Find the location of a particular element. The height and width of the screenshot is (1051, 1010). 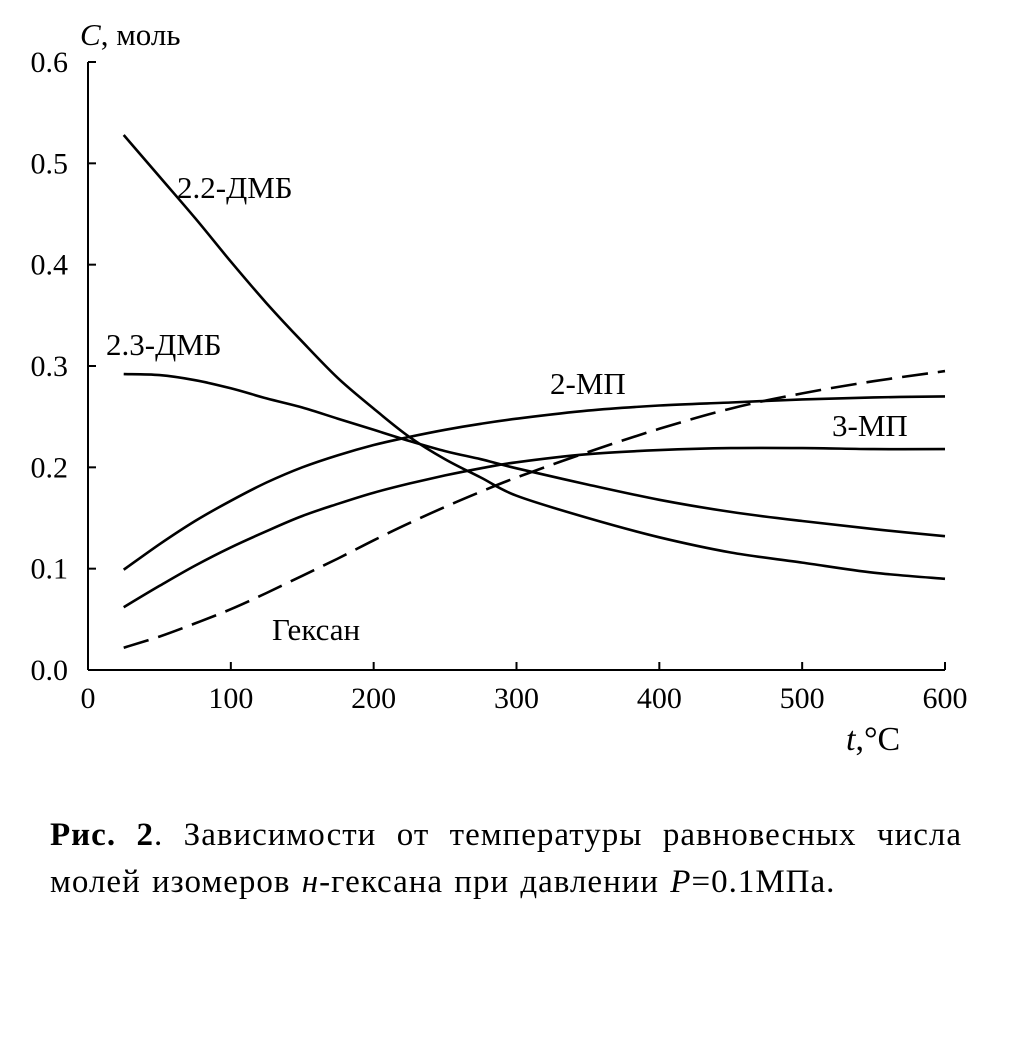

x-ticks: 0 100 200 300 400 500 600 is located at coordinates (524, 688).